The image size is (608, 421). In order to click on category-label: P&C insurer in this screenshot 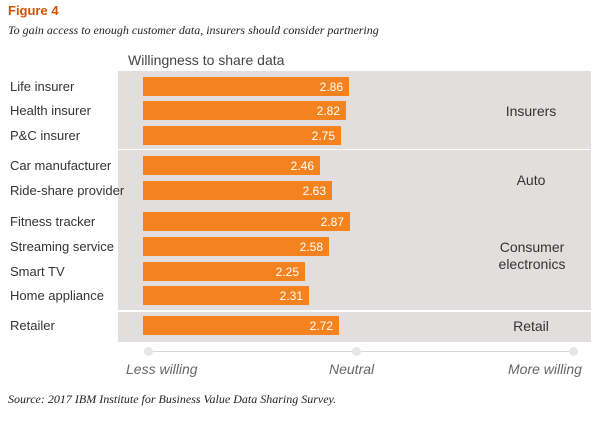, I will do `click(45, 135)`.